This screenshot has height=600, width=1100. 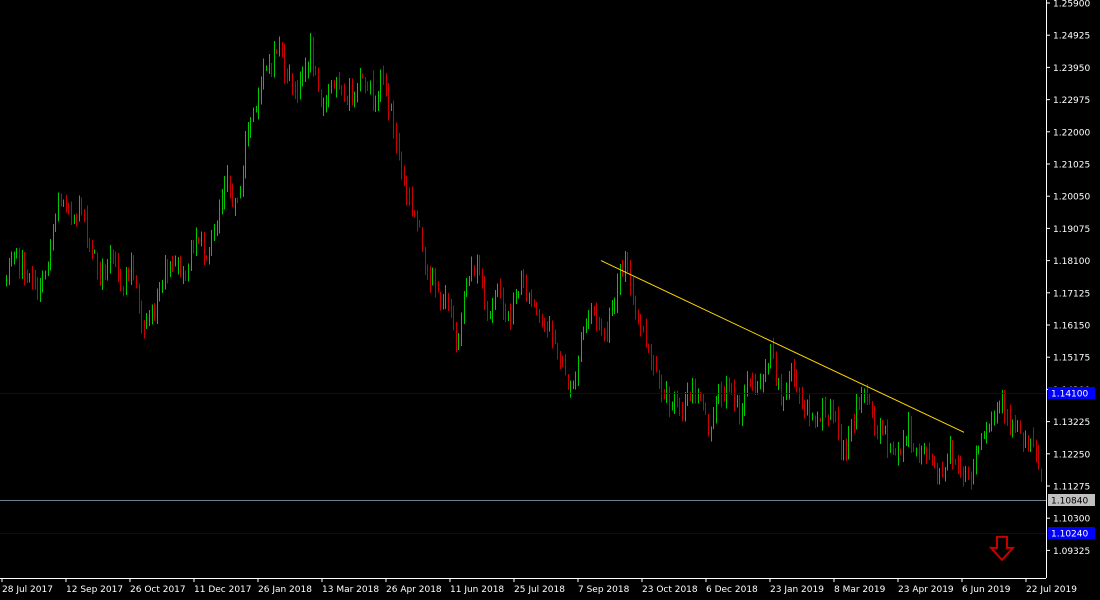 What do you see at coordinates (926, 590) in the screenshot?
I see `x-tick-label: 23 Apr 2019` at bounding box center [926, 590].